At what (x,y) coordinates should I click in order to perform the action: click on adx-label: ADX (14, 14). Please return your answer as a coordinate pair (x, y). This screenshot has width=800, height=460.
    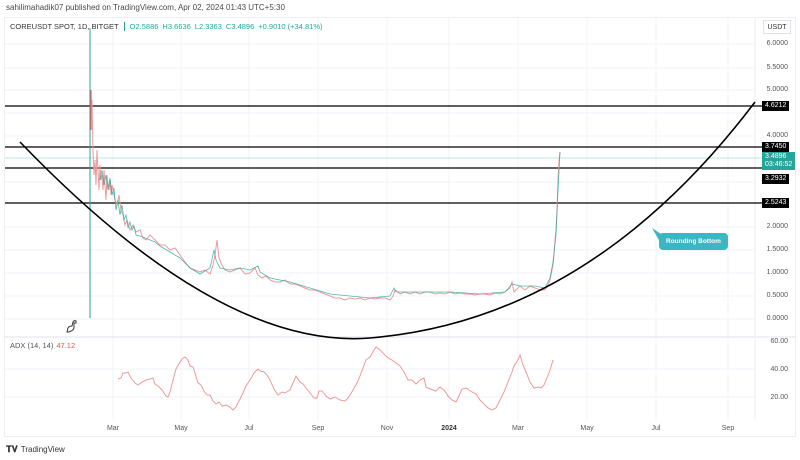
    Looking at the image, I should click on (32, 345).